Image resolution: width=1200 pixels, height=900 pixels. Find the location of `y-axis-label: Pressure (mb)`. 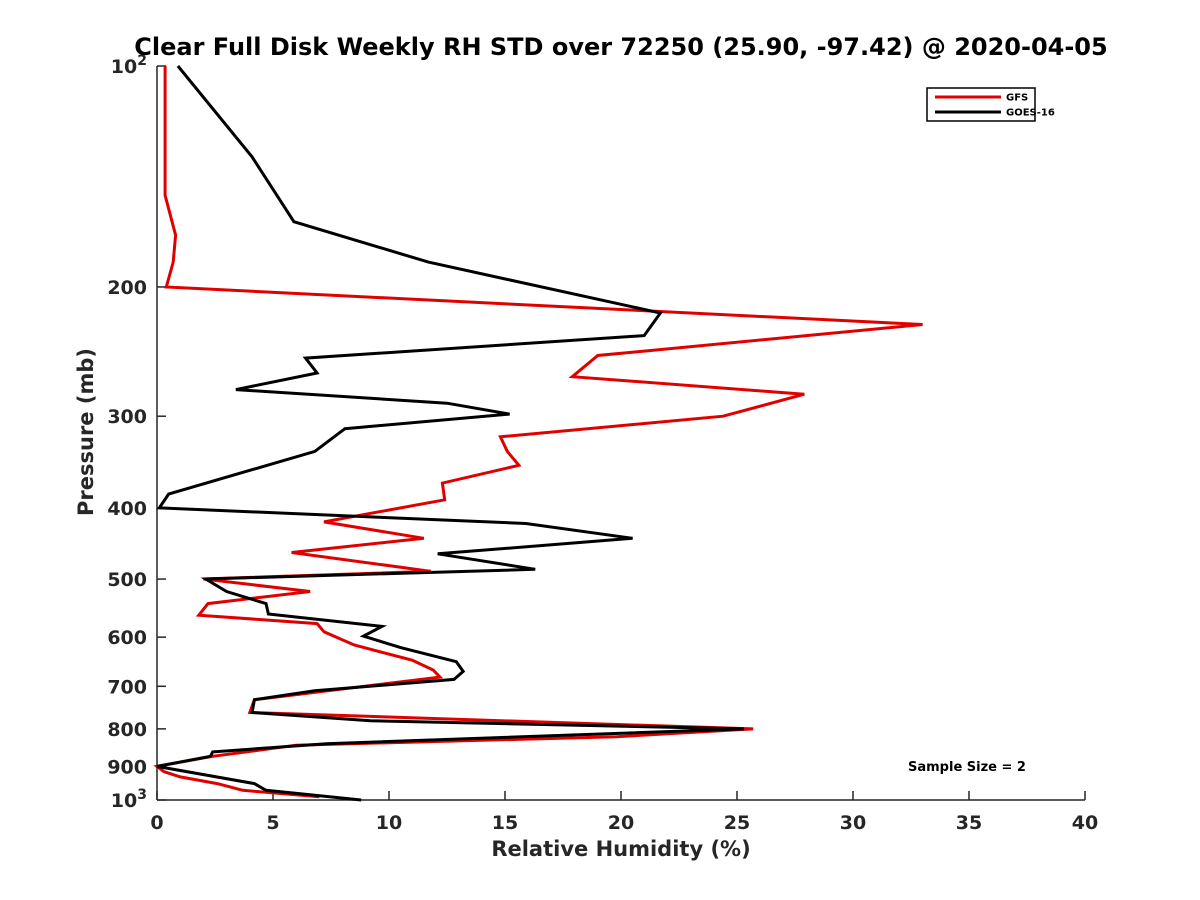

y-axis-label: Pressure (mb) is located at coordinates (86, 432).